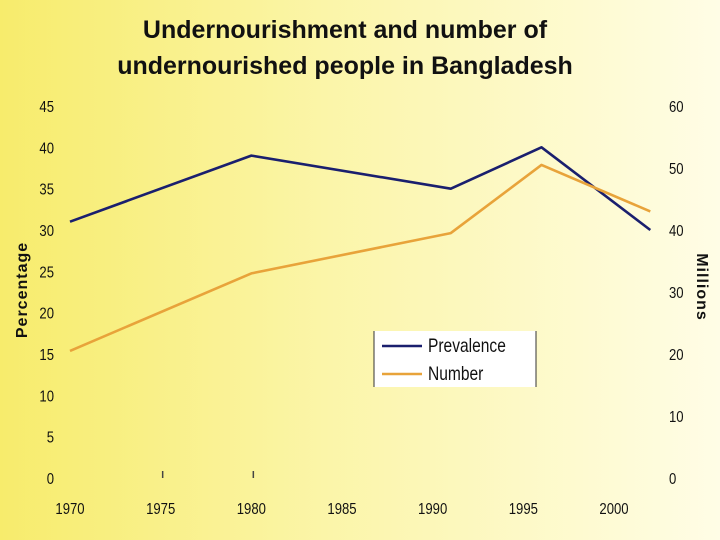  What do you see at coordinates (523, 509) in the screenshot?
I see `x-tick-label: 1995` at bounding box center [523, 509].